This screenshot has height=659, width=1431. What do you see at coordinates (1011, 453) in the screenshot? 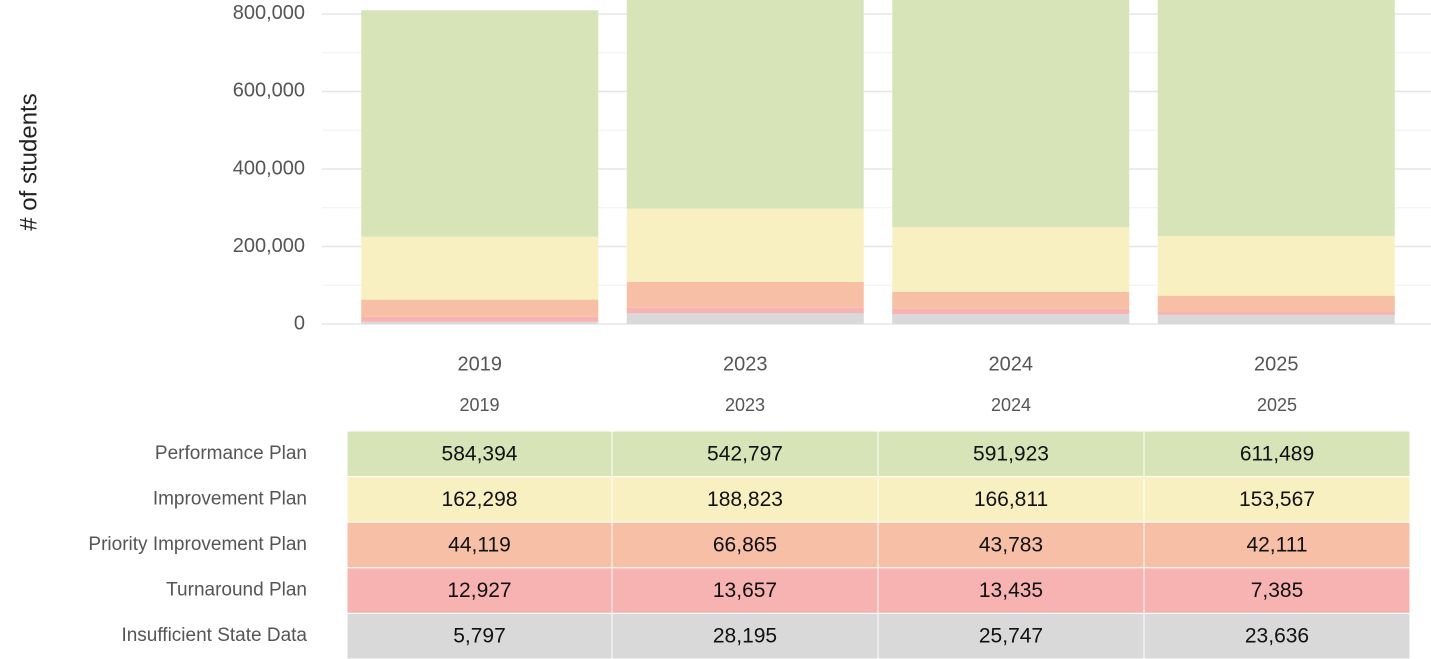
I see `table-cell-value: 591,923` at bounding box center [1011, 453].